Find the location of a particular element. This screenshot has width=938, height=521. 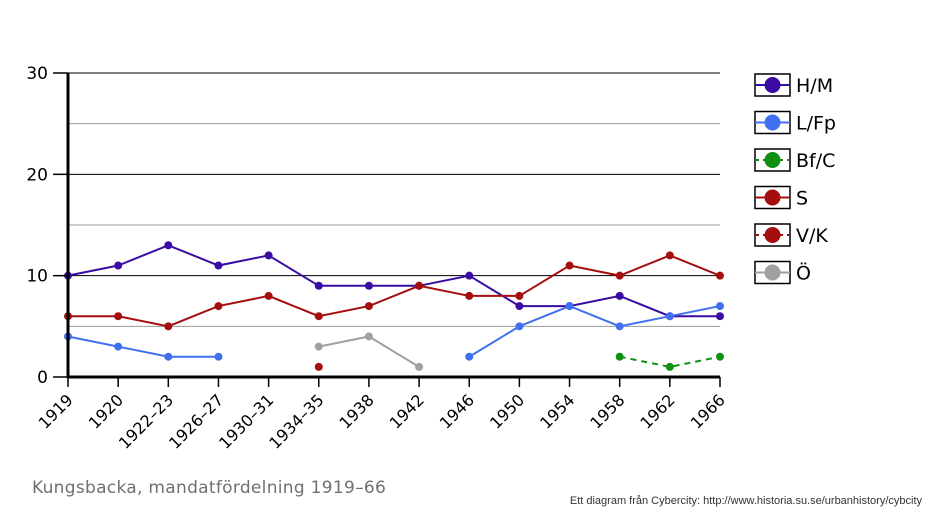

x-tick-label: 1950 is located at coordinates (507, 411).